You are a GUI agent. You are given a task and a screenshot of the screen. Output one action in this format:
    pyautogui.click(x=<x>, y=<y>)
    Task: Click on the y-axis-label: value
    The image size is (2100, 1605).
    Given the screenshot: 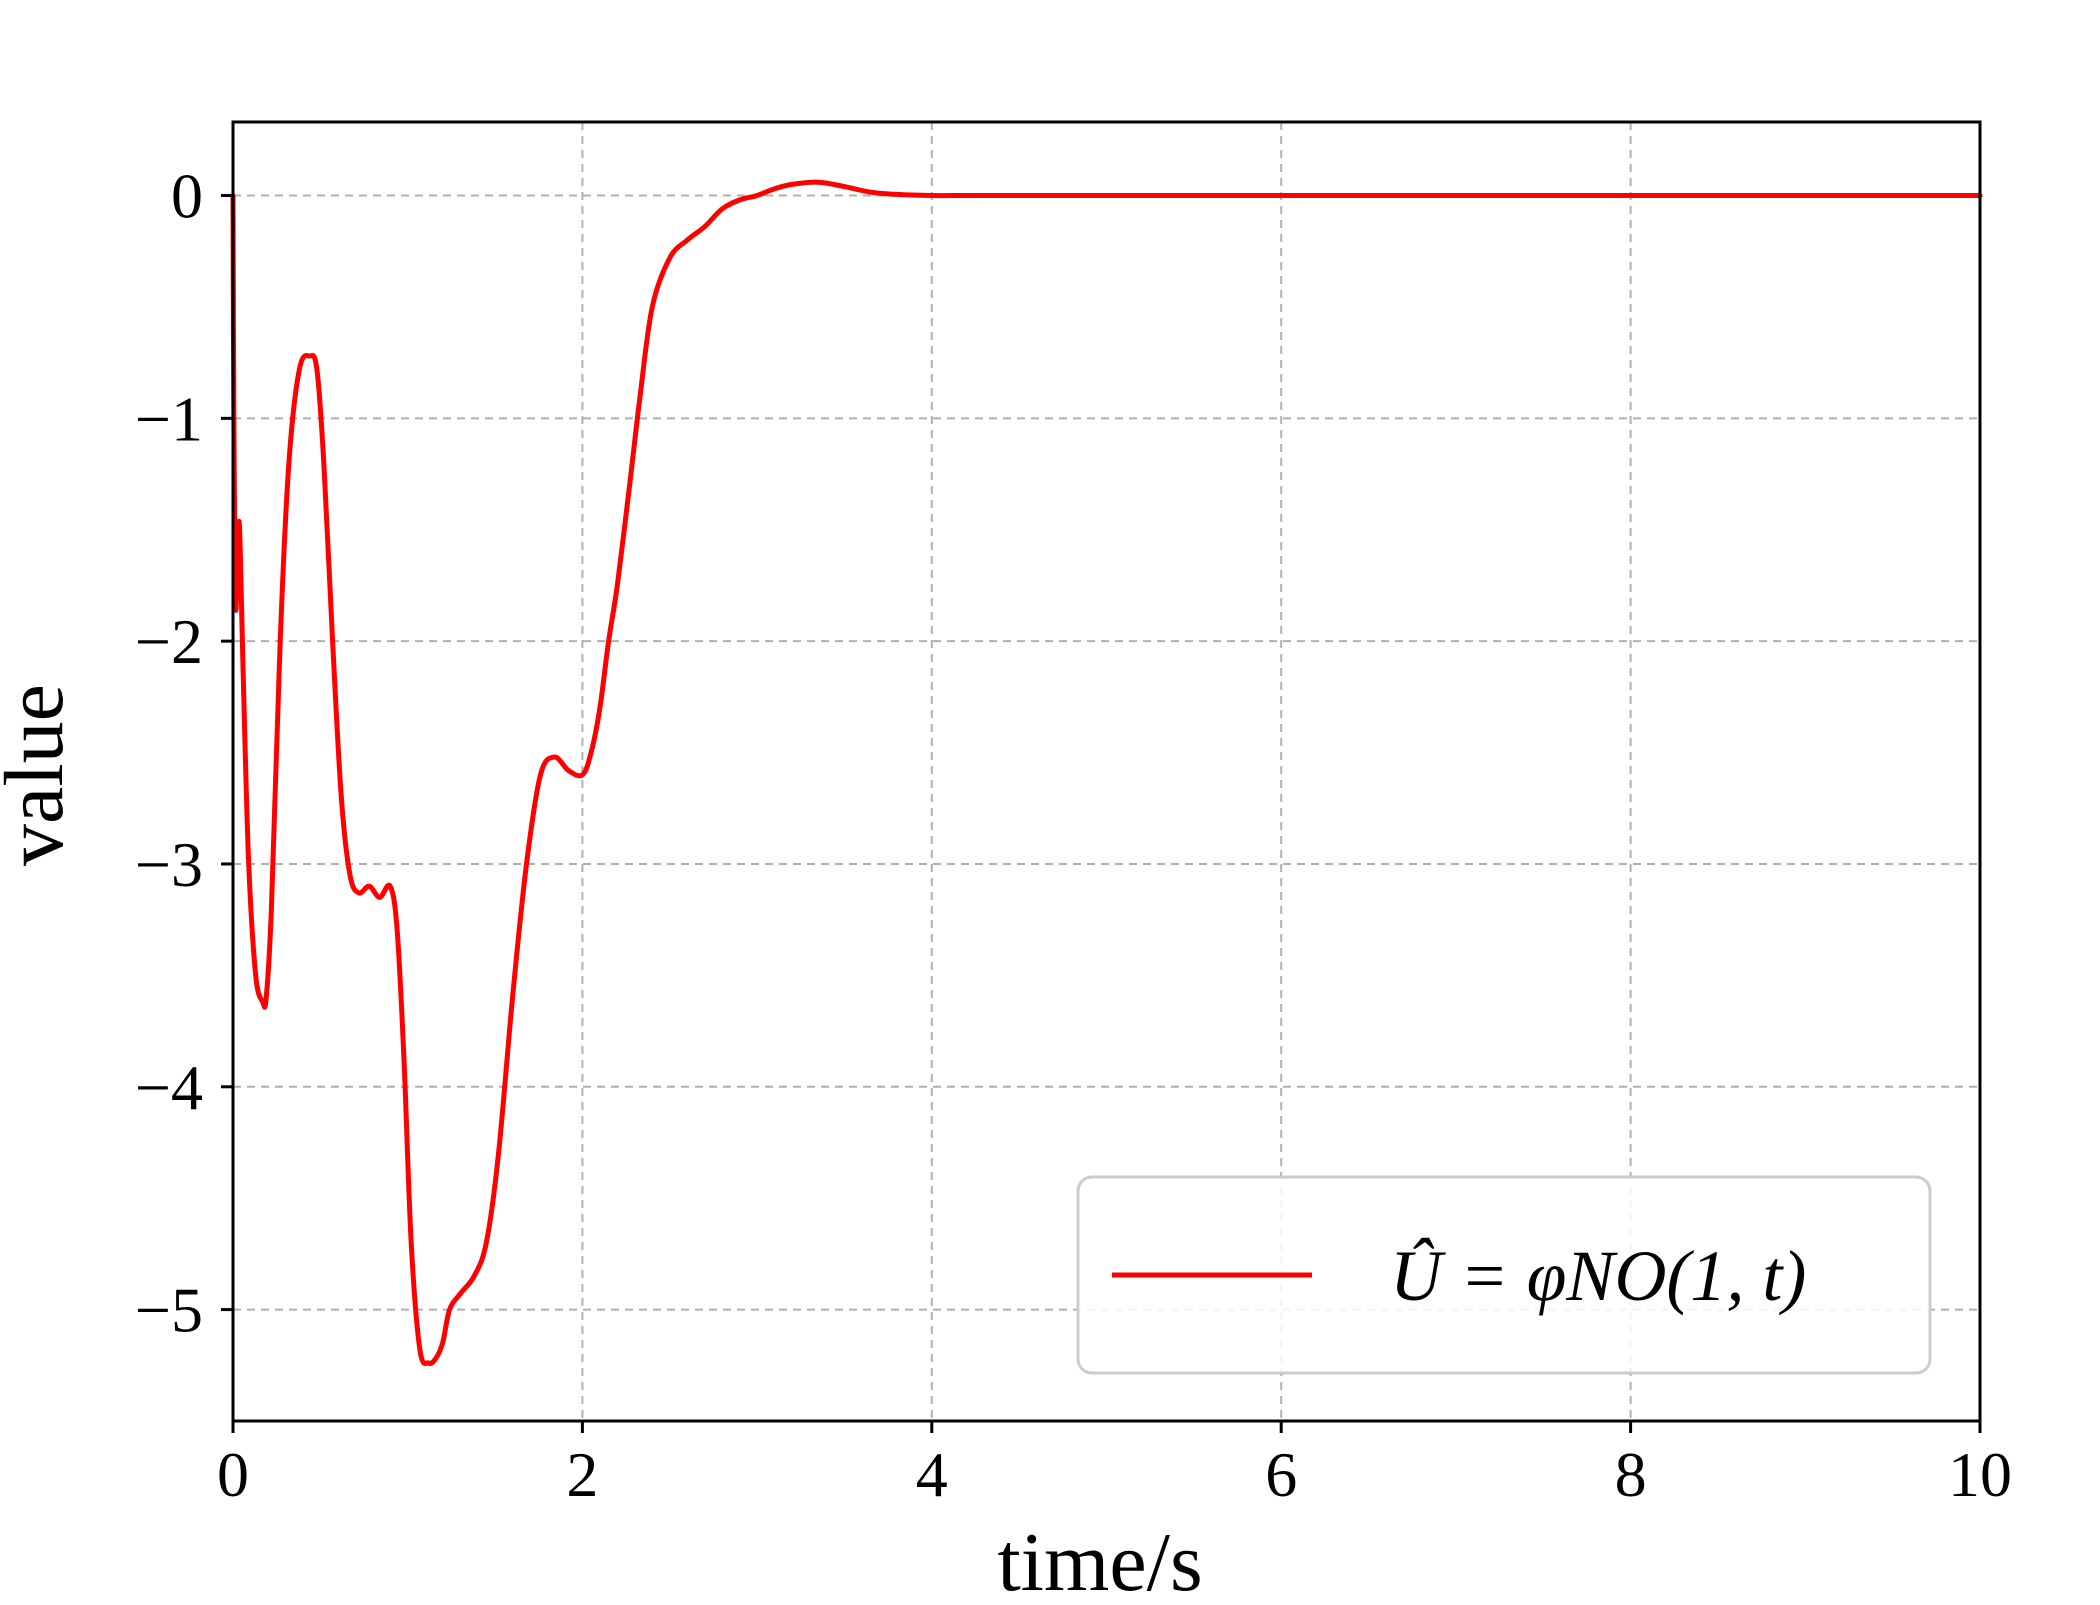 What is the action you would take?
    pyautogui.click(x=40, y=775)
    